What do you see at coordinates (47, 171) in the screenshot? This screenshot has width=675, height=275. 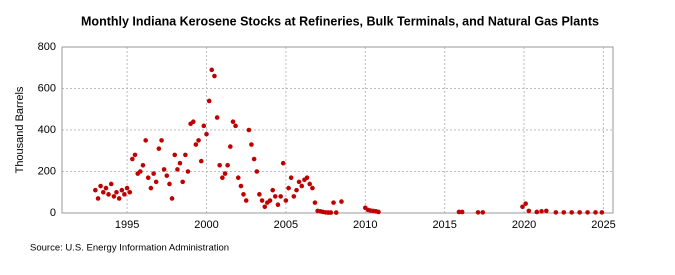 I see `y-tick-label: 200` at bounding box center [47, 171].